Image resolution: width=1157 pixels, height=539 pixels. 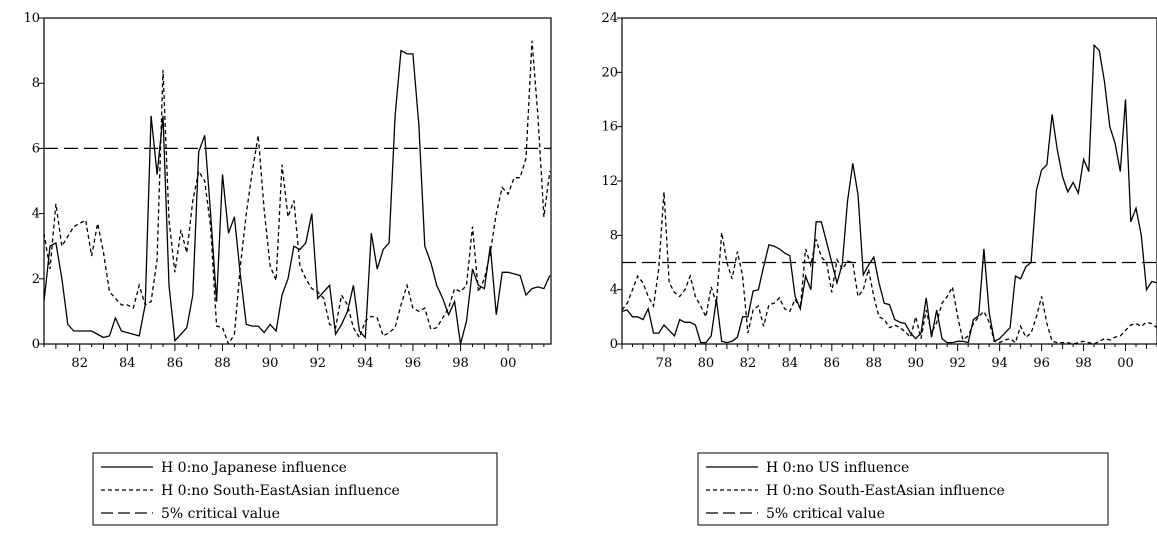 I want to click on x-tick-label: 80, so click(x=706, y=363).